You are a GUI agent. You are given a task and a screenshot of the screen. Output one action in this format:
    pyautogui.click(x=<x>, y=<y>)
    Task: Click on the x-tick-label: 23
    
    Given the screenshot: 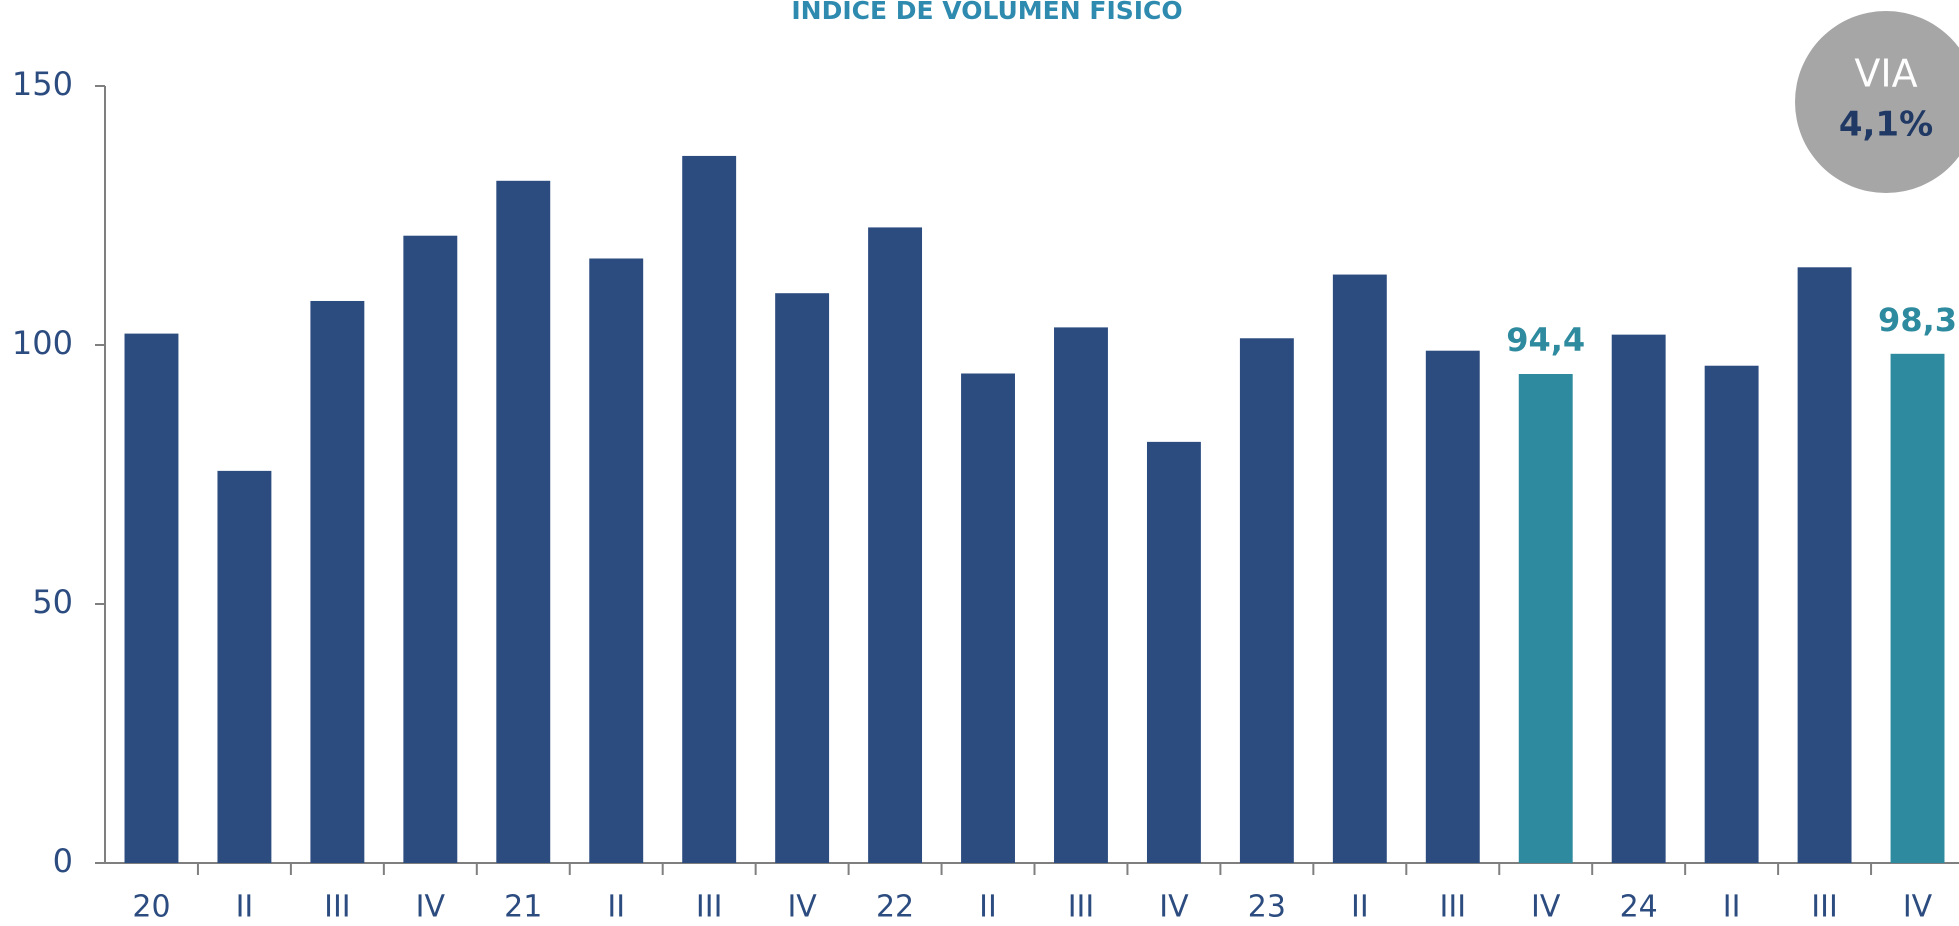 What is the action you would take?
    pyautogui.click(x=1267, y=907)
    